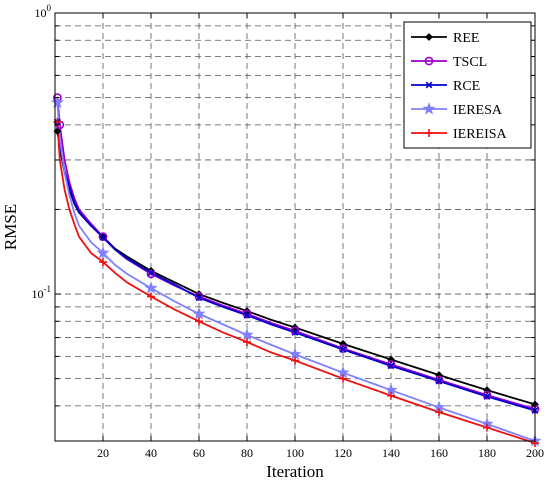 This screenshot has width=550, height=486. I want to click on y-tick-label: 10⁻¹, so click(42, 292).